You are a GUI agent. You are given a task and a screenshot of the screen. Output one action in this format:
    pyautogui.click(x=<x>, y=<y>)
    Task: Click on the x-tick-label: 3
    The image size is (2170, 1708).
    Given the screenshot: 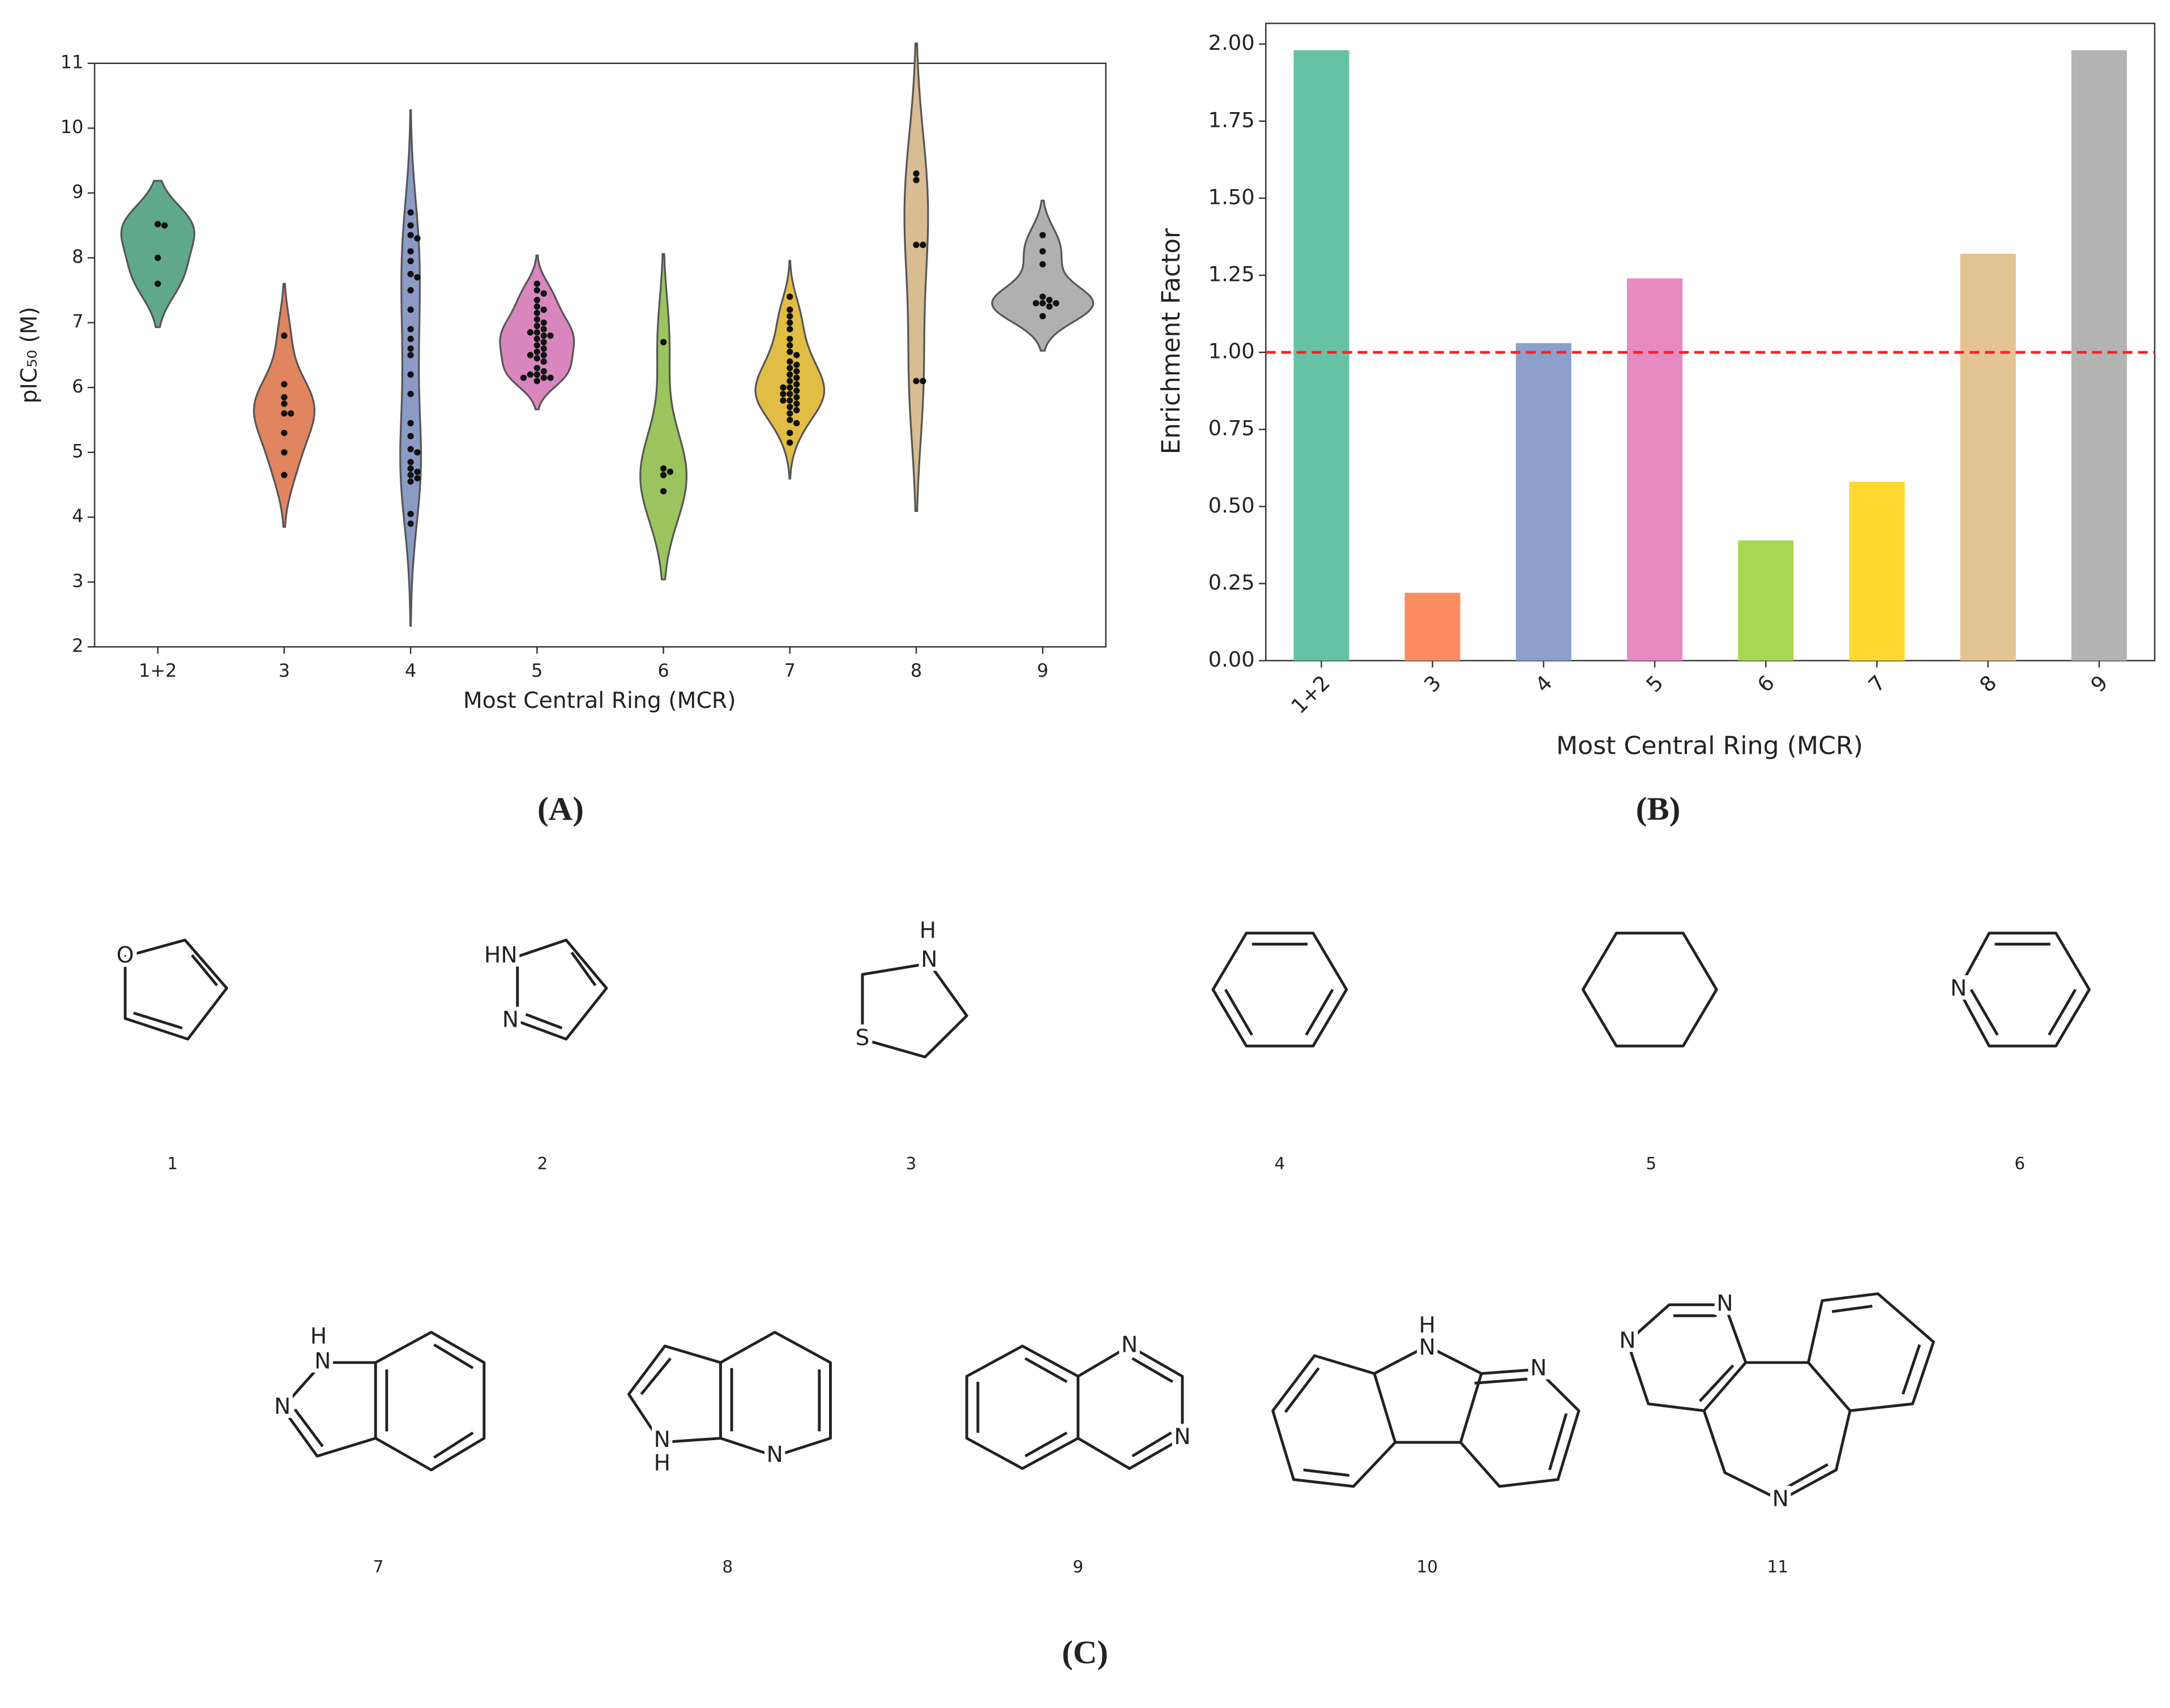 What is the action you would take?
    pyautogui.click(x=1433, y=684)
    